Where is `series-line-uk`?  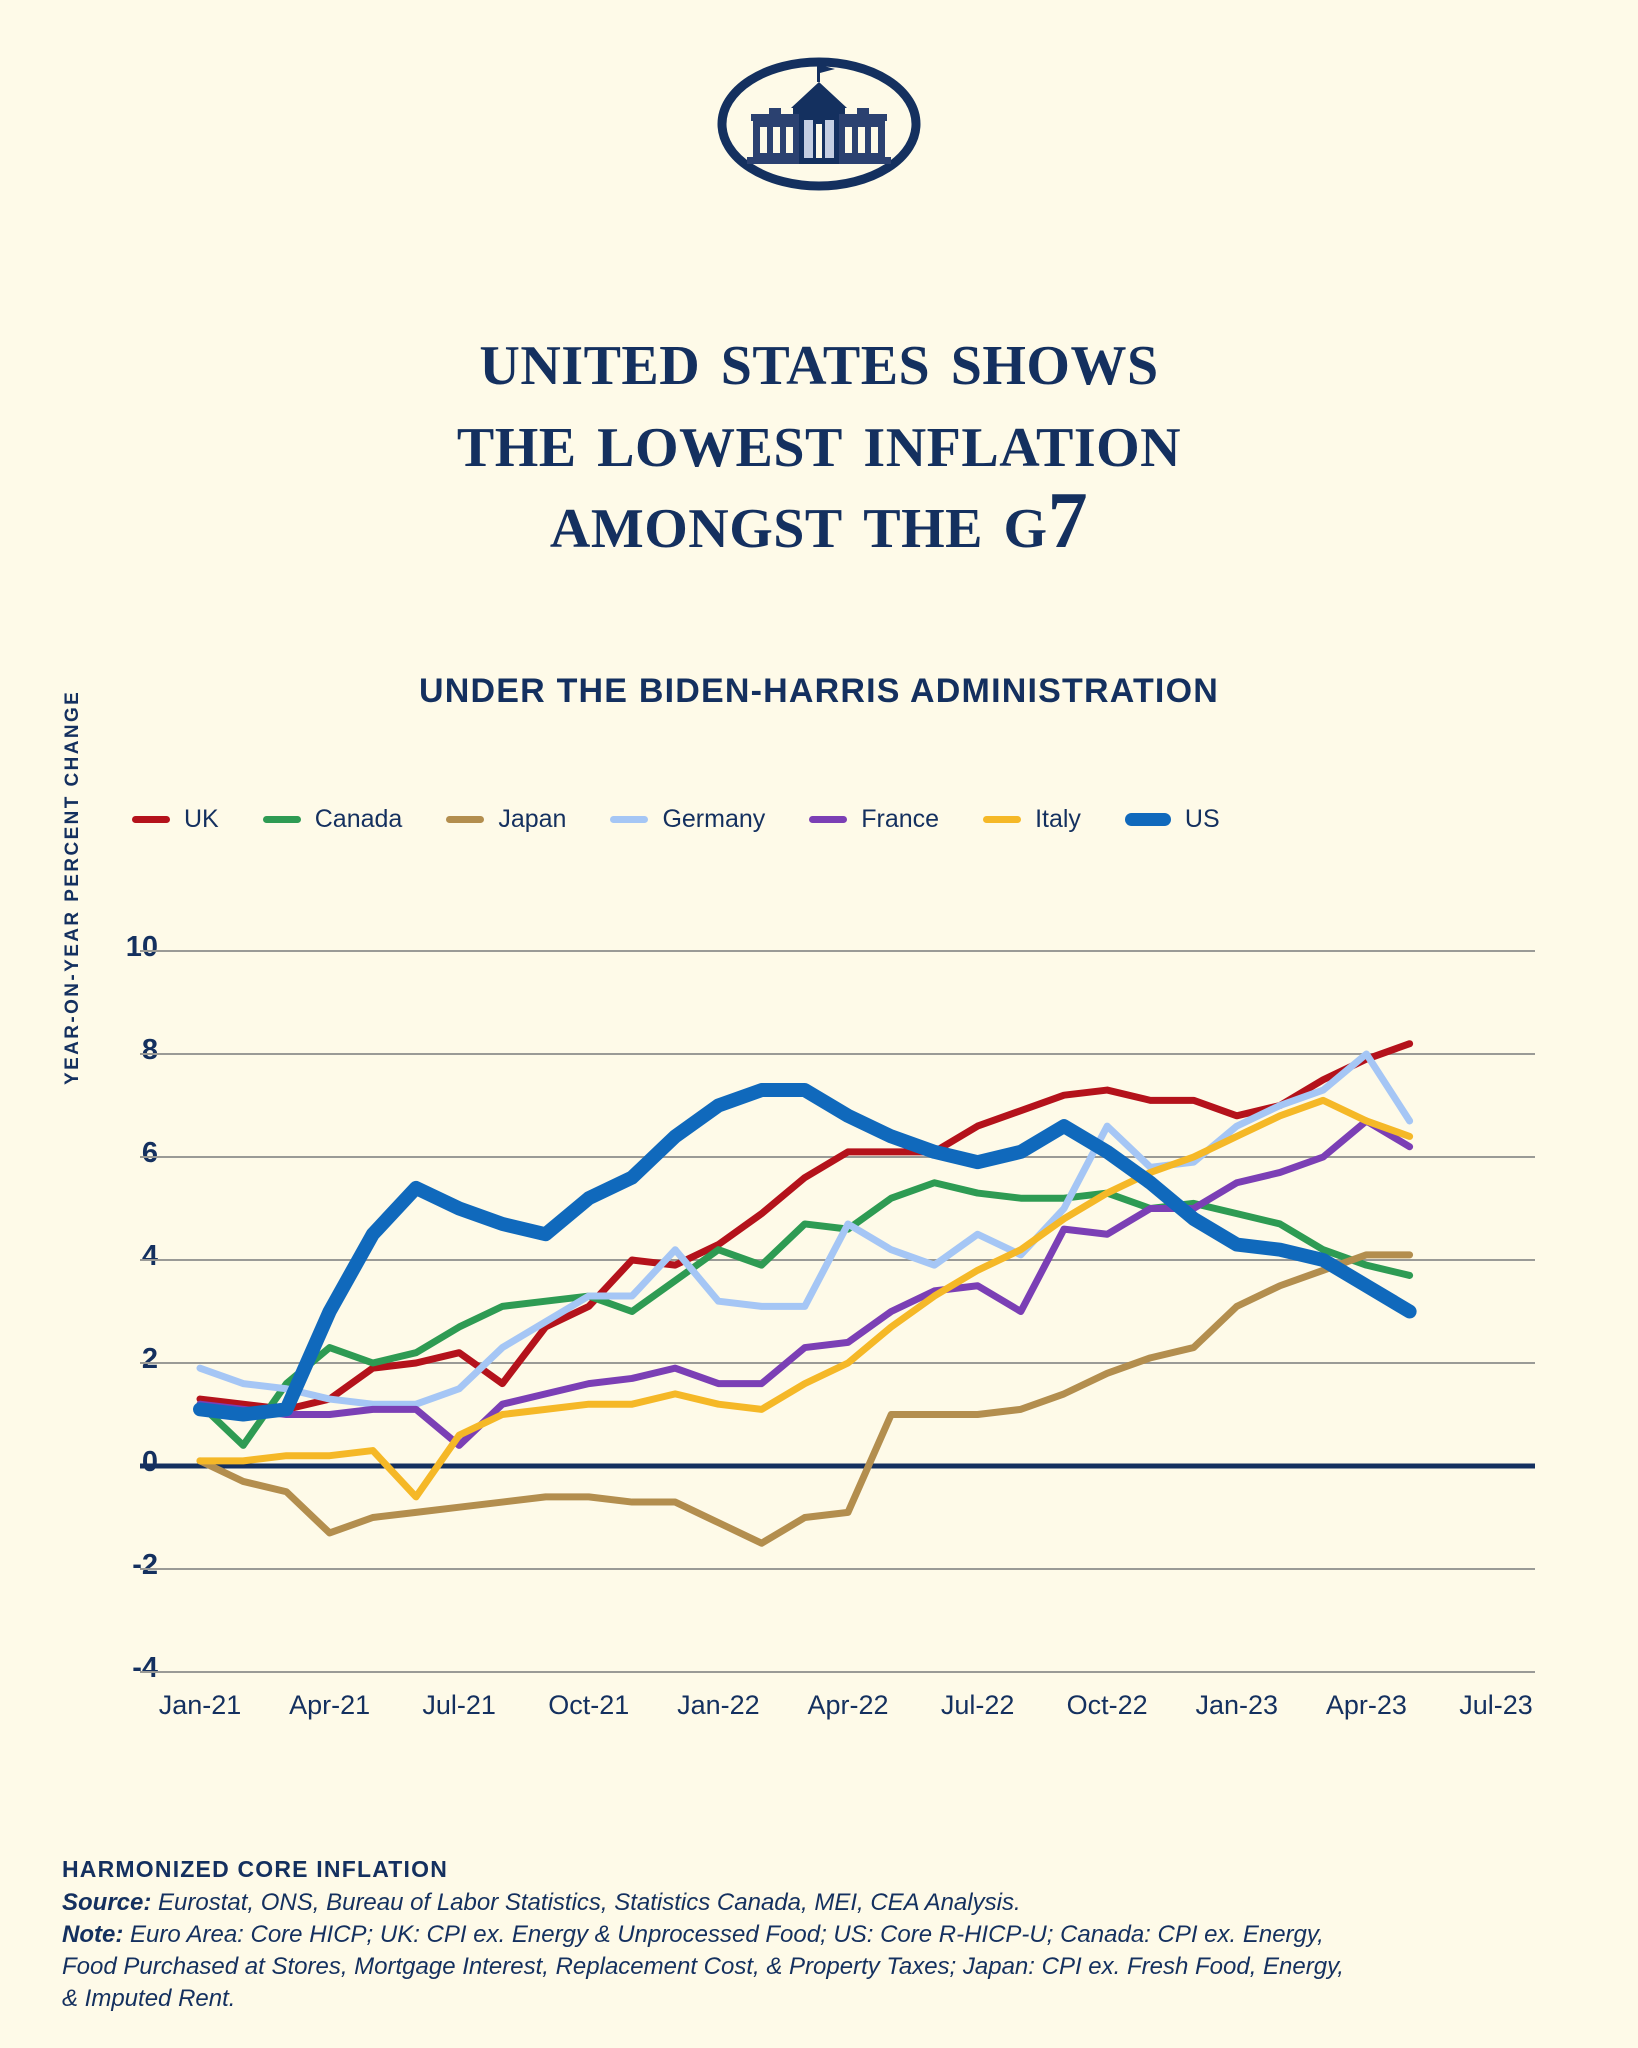 series-line-uk is located at coordinates (805, 1226).